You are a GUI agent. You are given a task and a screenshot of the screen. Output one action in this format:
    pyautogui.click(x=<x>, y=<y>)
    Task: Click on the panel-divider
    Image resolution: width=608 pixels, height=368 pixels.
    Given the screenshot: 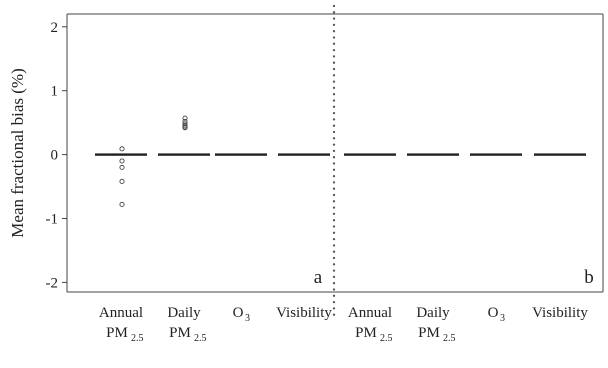 What is the action you would take?
    pyautogui.click(x=334, y=160)
    